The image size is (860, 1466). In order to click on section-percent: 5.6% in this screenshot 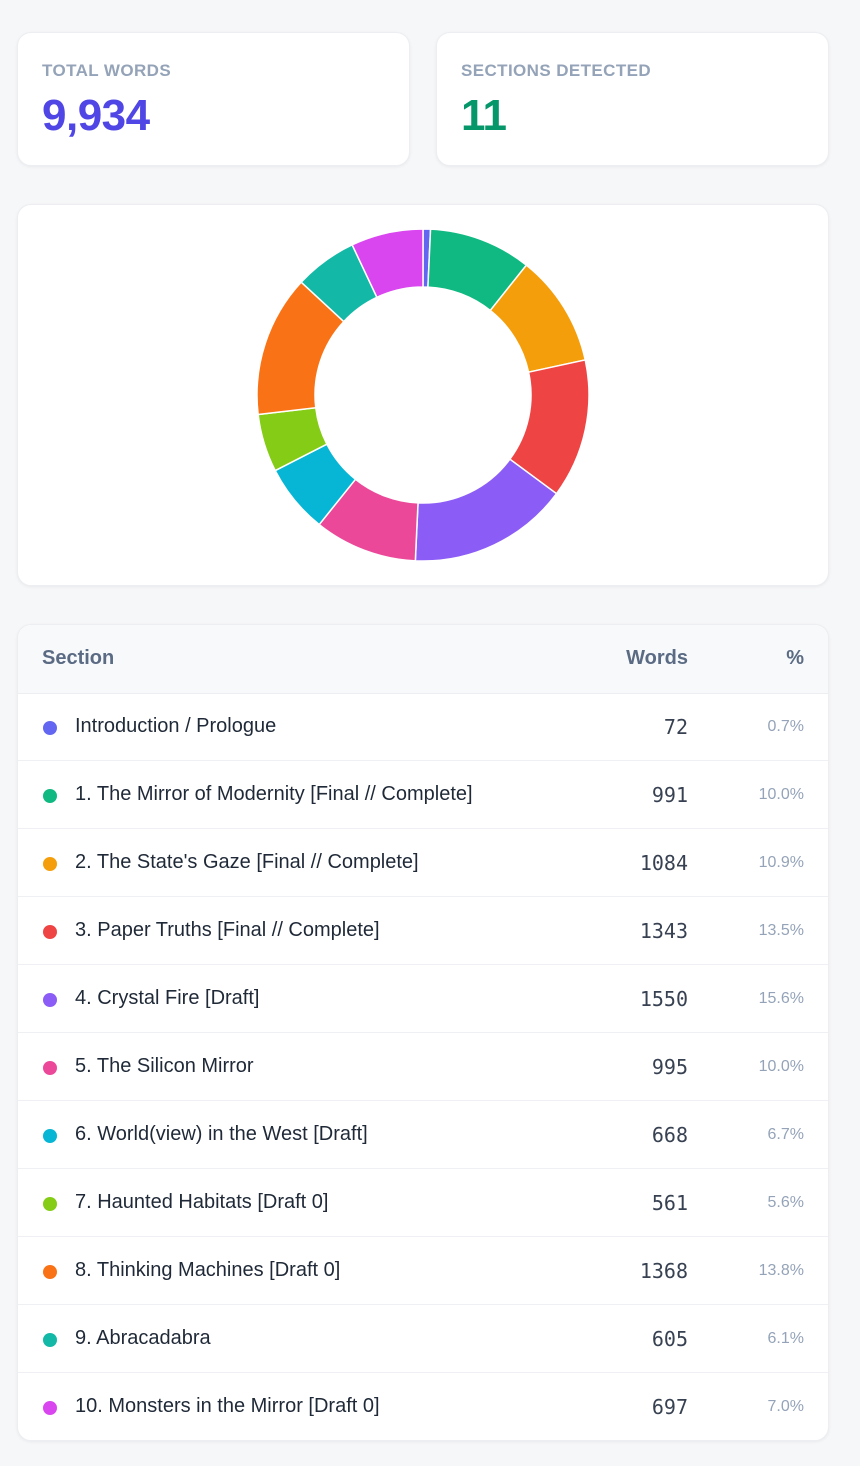, I will do `click(785, 1202)`.